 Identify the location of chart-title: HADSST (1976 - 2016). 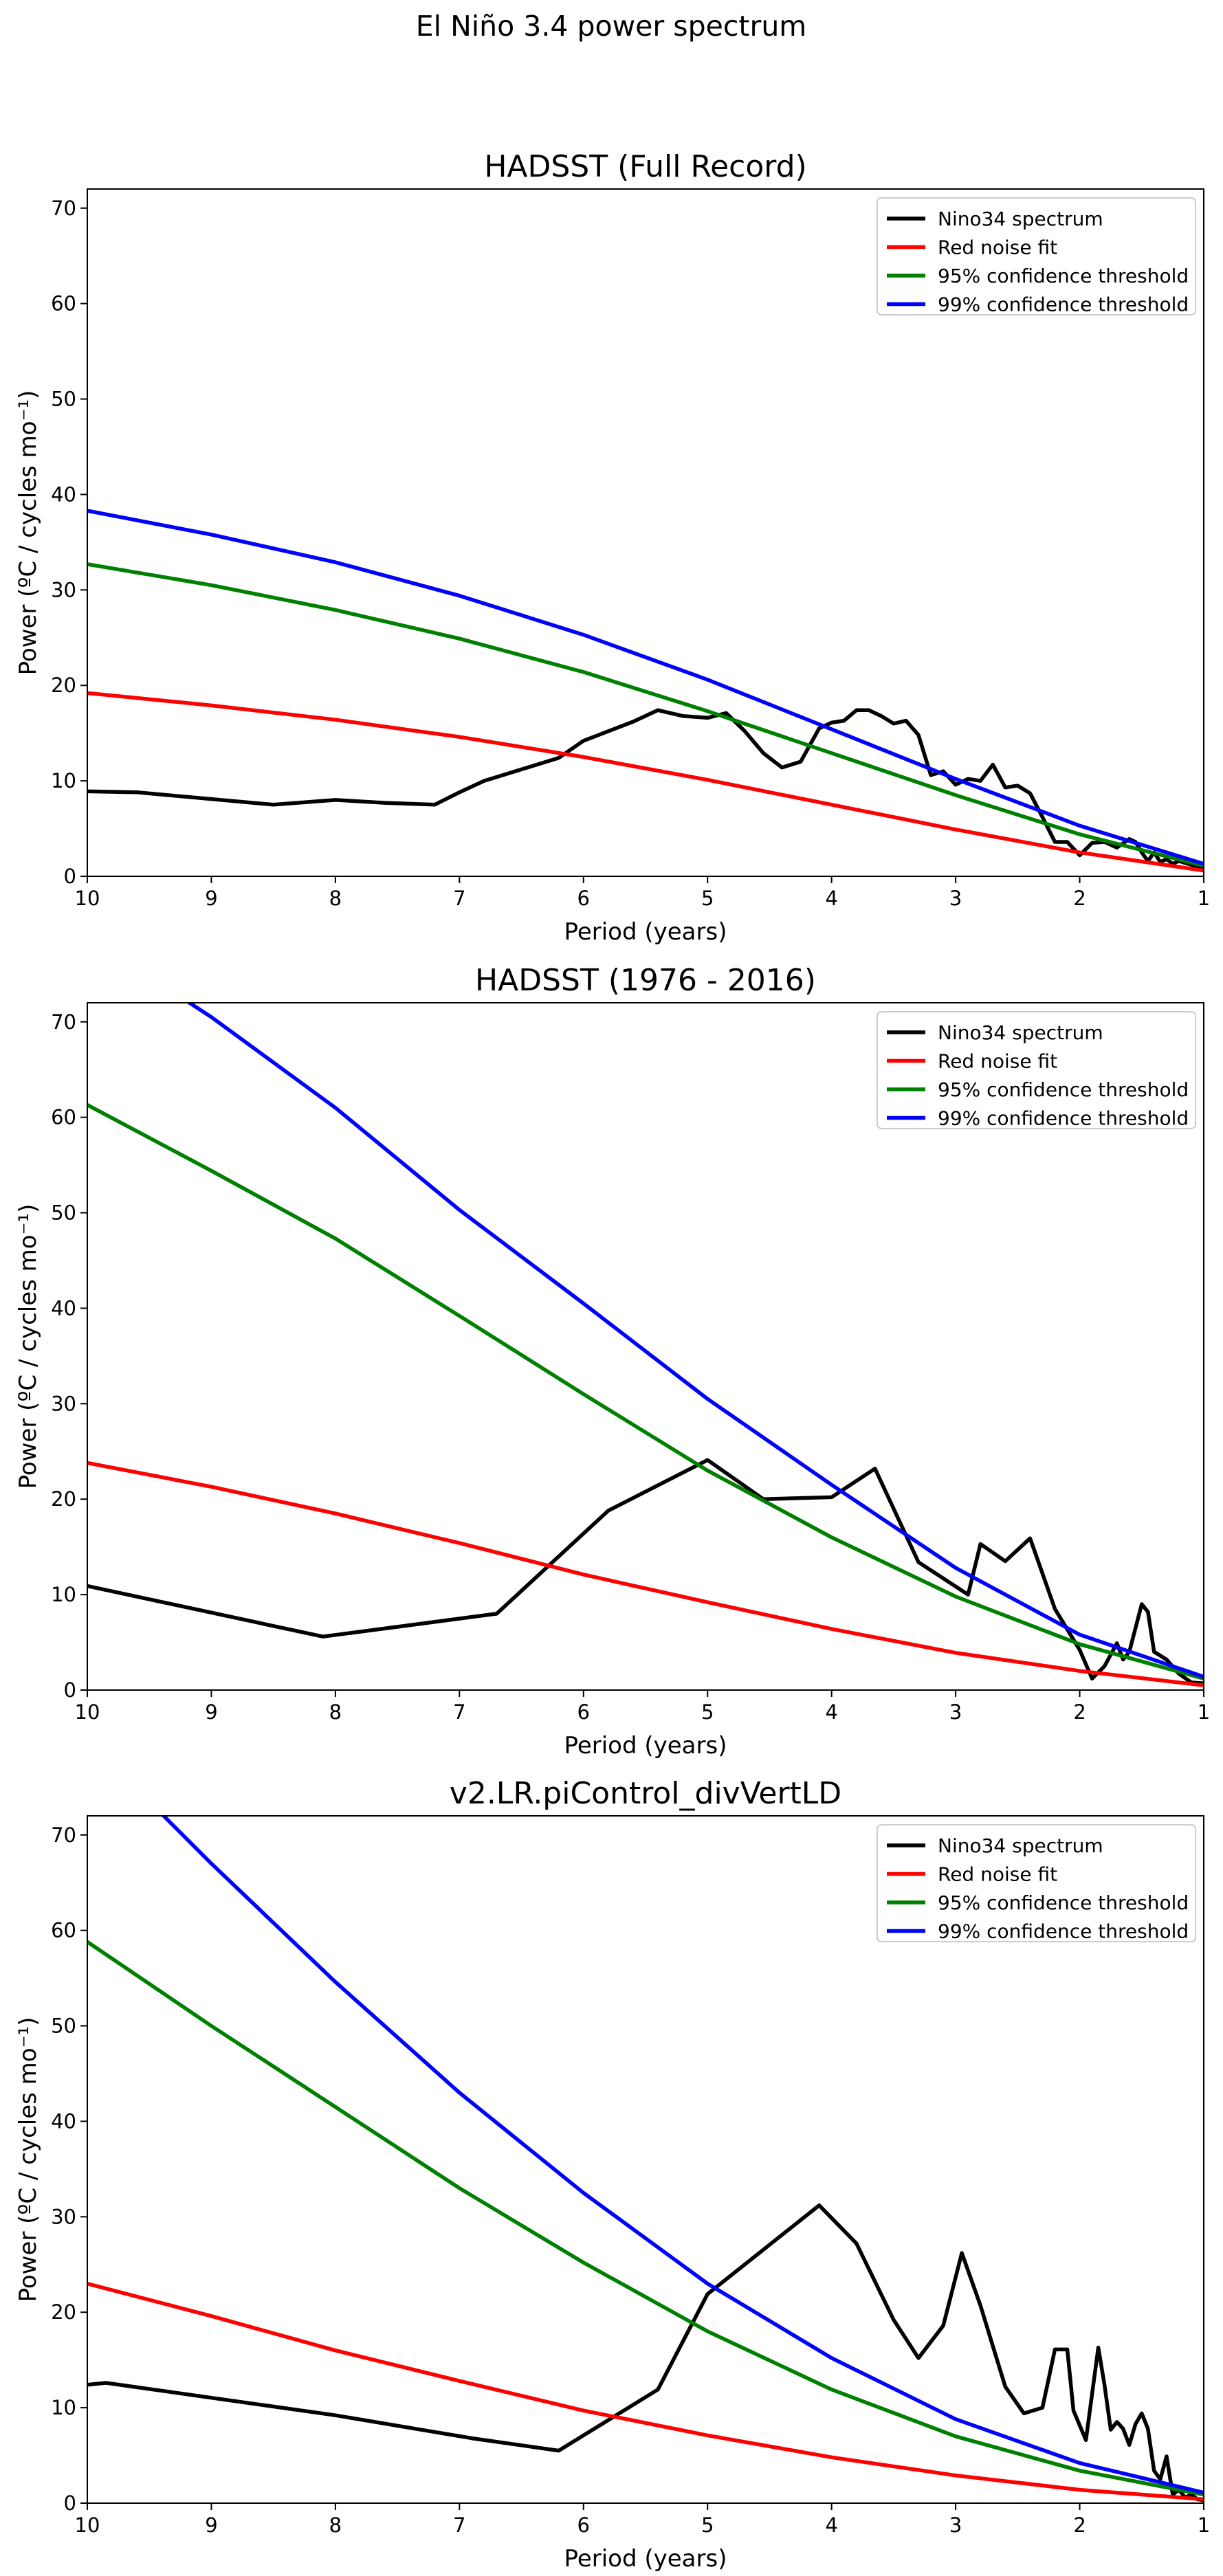
(646, 980).